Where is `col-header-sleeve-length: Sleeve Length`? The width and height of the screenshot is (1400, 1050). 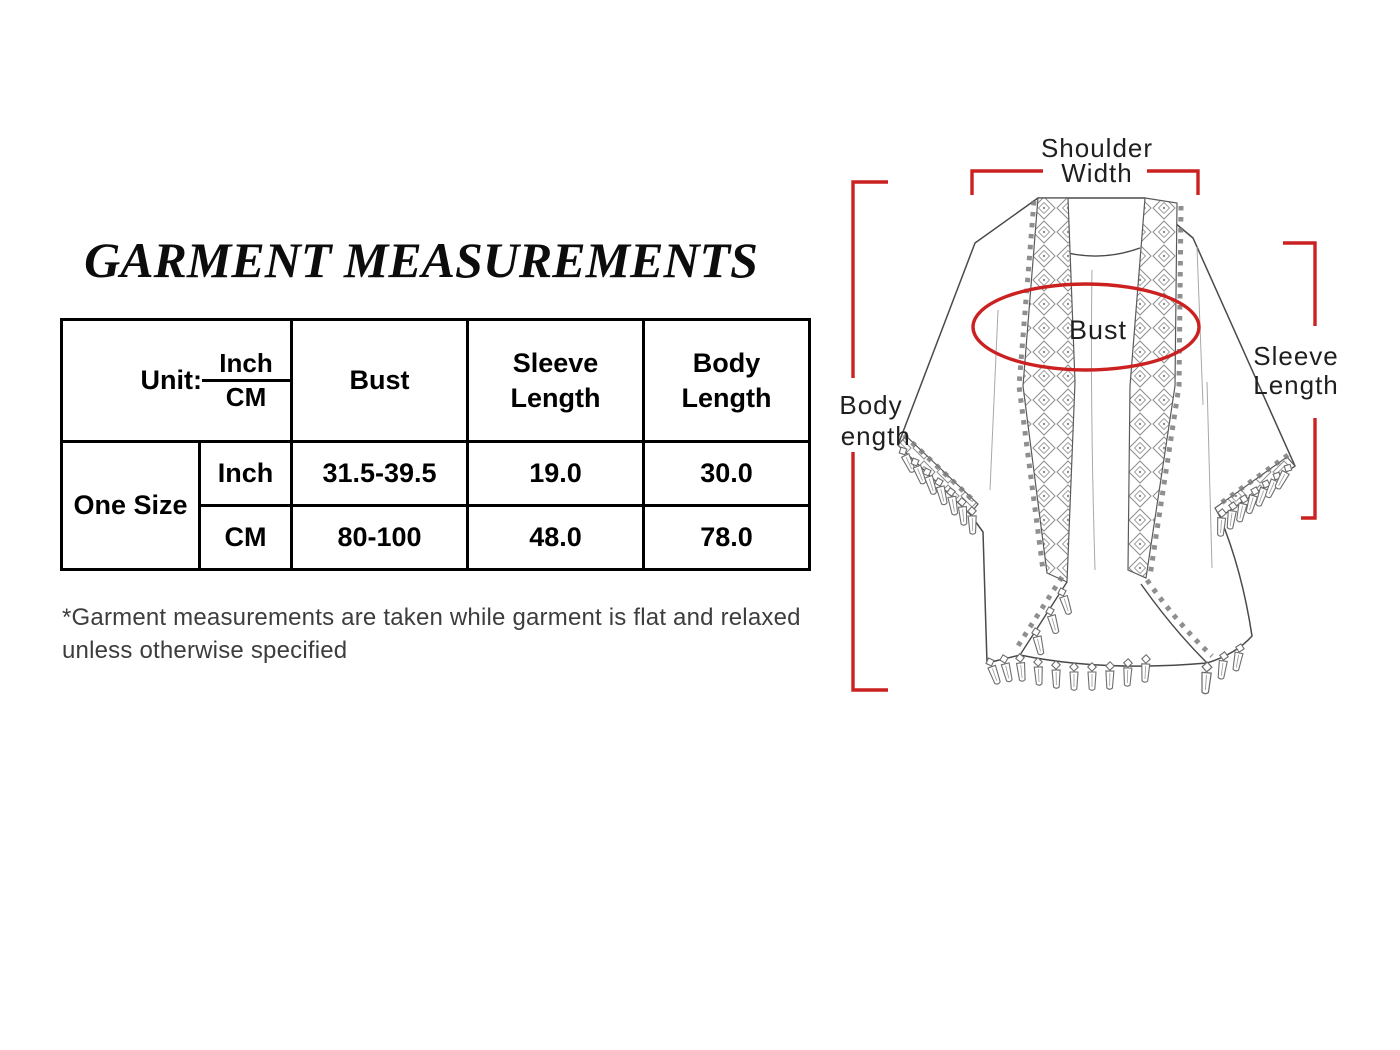 col-header-sleeve-length: Sleeve Length is located at coordinates (556, 380).